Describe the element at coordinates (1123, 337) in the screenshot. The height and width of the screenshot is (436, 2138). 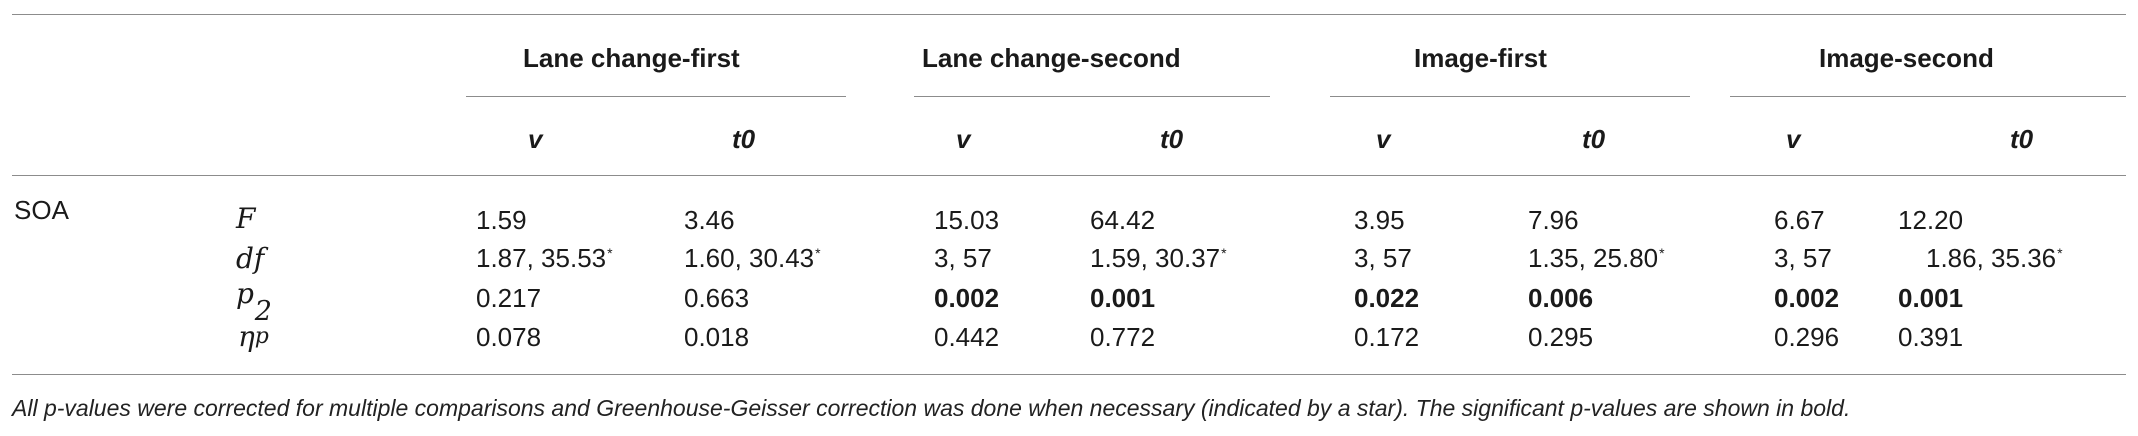
I see `eta-value: 0.772` at that location.